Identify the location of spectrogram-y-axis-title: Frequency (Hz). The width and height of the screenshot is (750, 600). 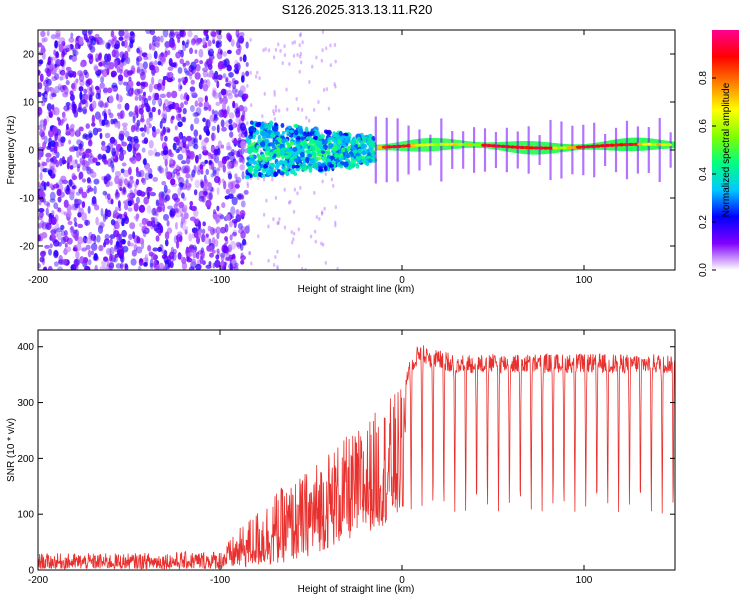
(11, 150).